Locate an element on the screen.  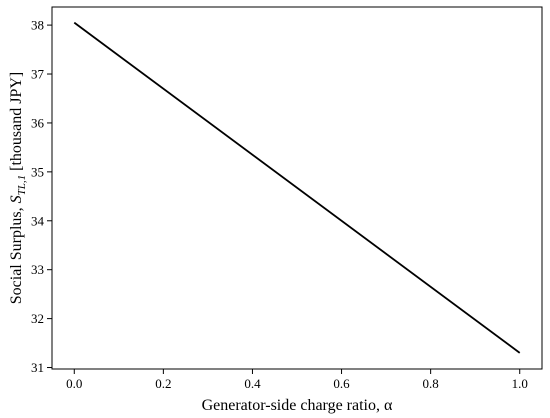
y-axis-title: Social Surplus, STL,1 [thousand JPY] is located at coordinates (18, 188).